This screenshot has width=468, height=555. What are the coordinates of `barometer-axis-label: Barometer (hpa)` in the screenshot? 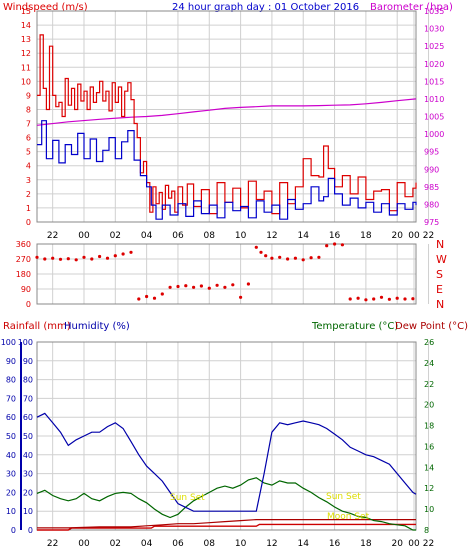 It's located at (411, 7).